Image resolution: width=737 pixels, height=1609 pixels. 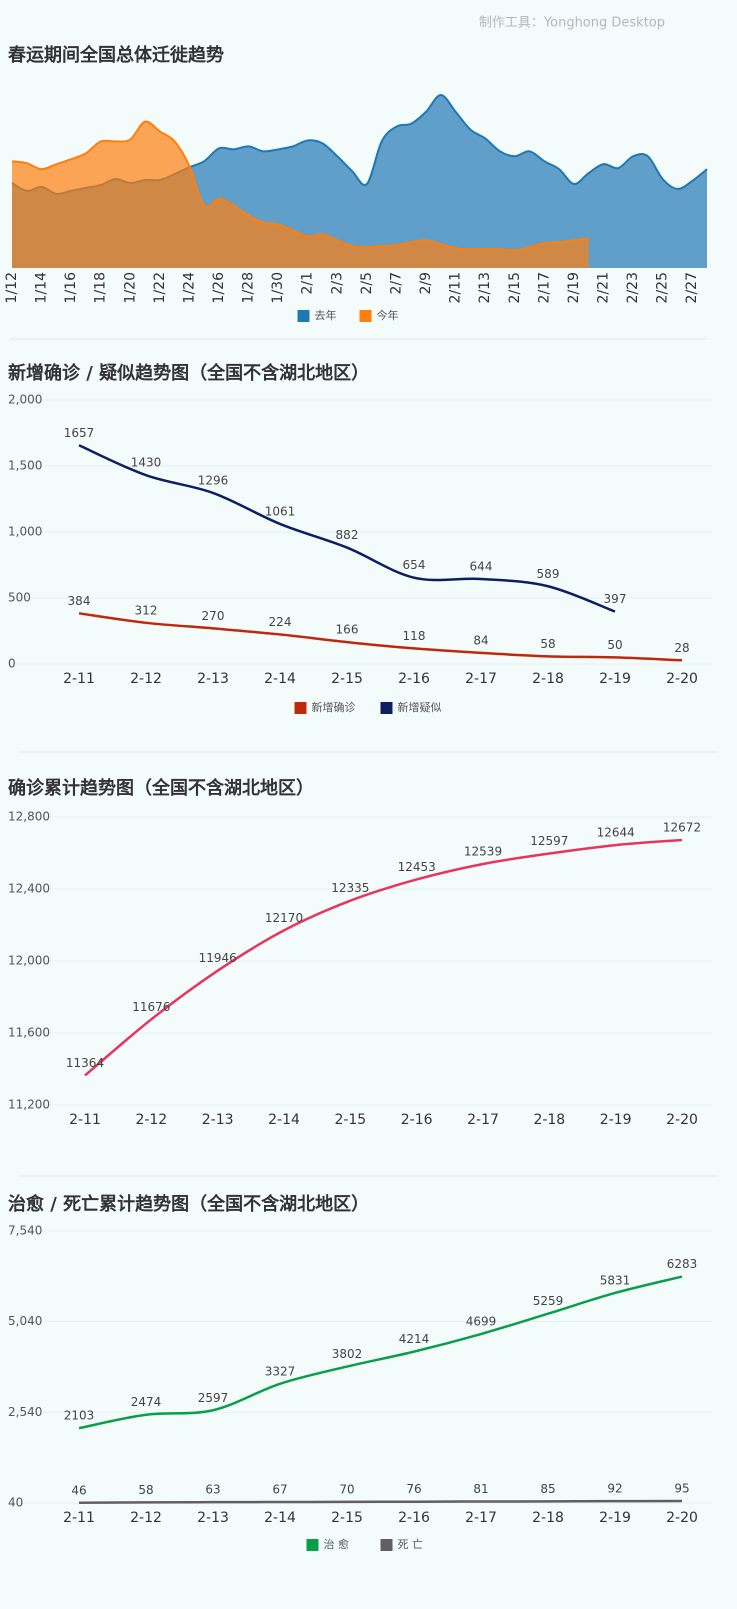 What do you see at coordinates (29, 889) in the screenshot?
I see `y-tick-label: 12,400` at bounding box center [29, 889].